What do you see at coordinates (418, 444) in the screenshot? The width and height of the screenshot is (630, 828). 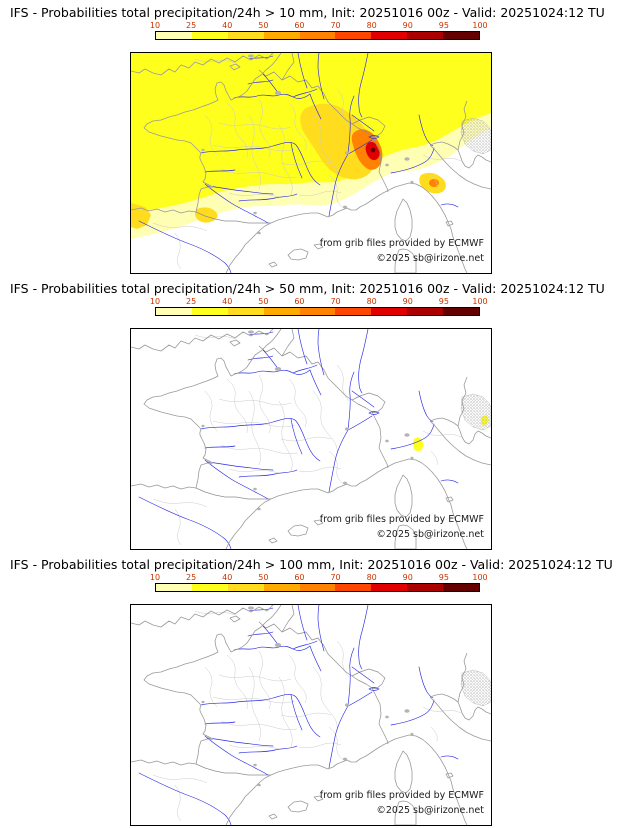 I see `precip-speck-liguria` at bounding box center [418, 444].